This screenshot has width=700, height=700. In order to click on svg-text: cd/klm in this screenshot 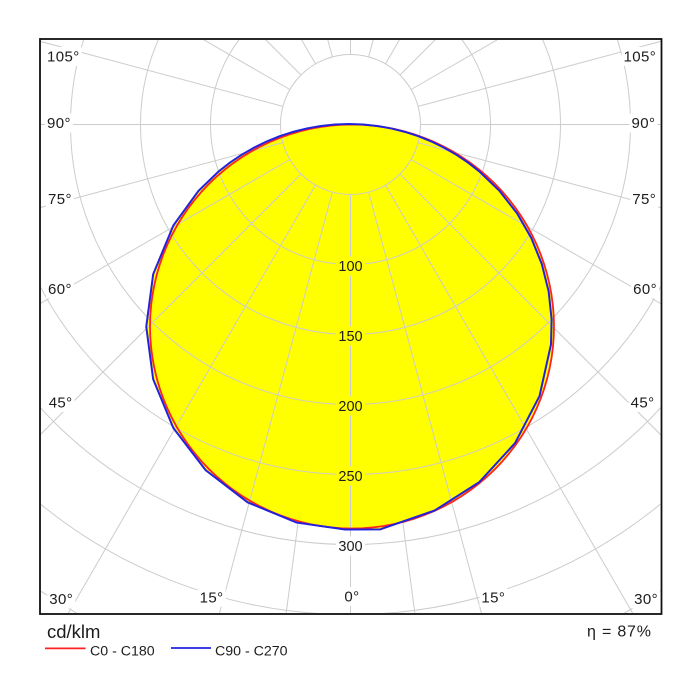, I will do `click(73, 631)`.